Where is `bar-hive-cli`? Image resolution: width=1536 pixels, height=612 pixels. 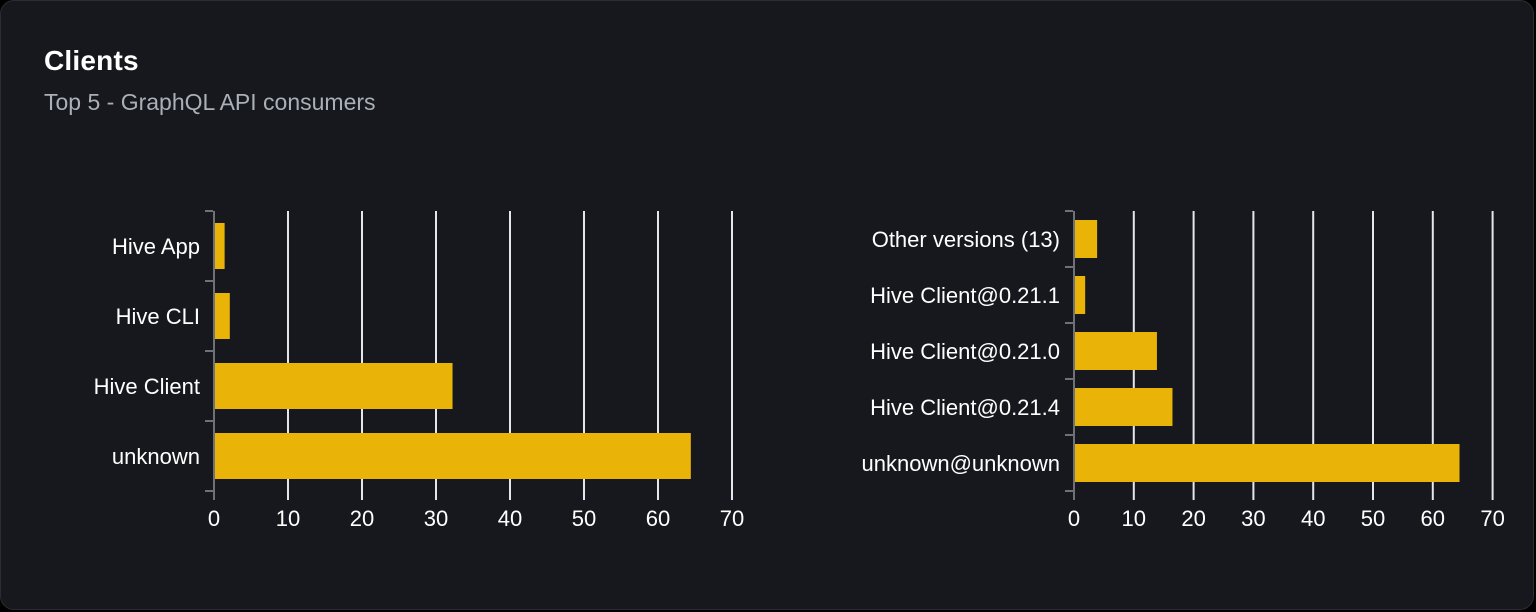 bar-hive-cli is located at coordinates (222, 316).